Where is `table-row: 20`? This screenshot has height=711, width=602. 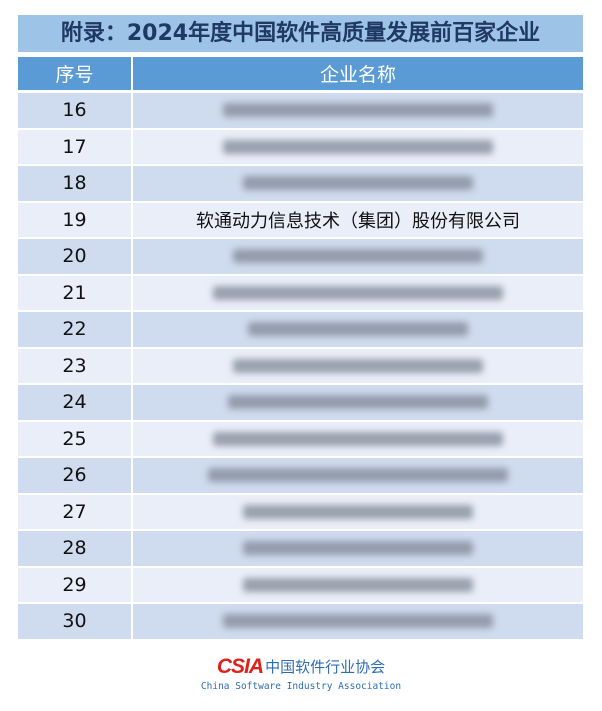
table-row: 20 is located at coordinates (300, 256).